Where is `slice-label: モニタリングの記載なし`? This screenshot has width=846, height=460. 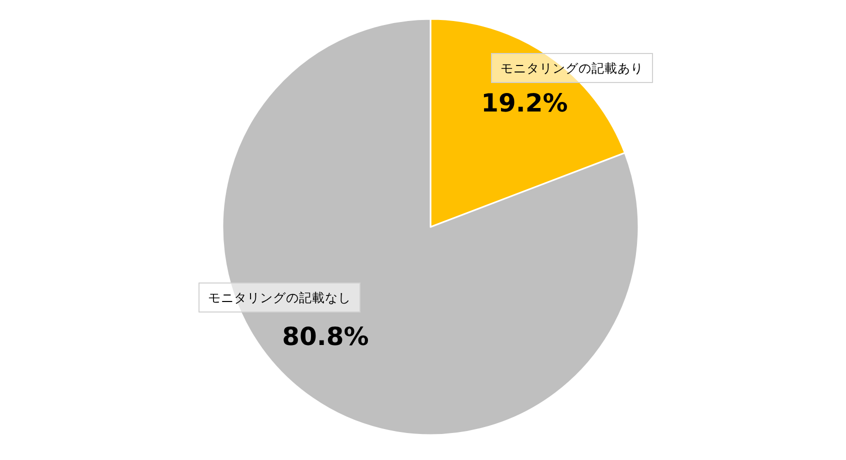 slice-label: モニタリングの記載なし is located at coordinates (279, 297).